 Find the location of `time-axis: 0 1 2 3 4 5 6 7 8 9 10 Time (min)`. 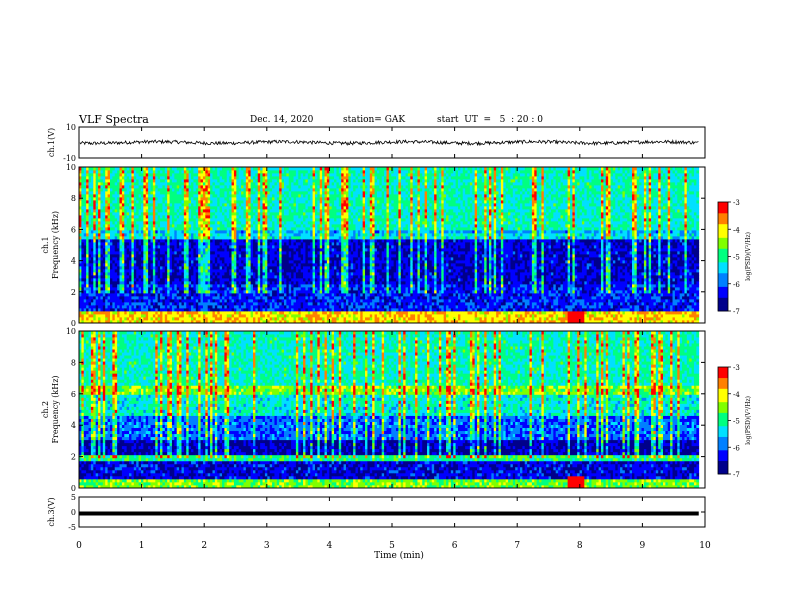

time-axis: 0 1 2 3 4 5 6 7 8 9 10 Time (min) is located at coordinates (393, 551).